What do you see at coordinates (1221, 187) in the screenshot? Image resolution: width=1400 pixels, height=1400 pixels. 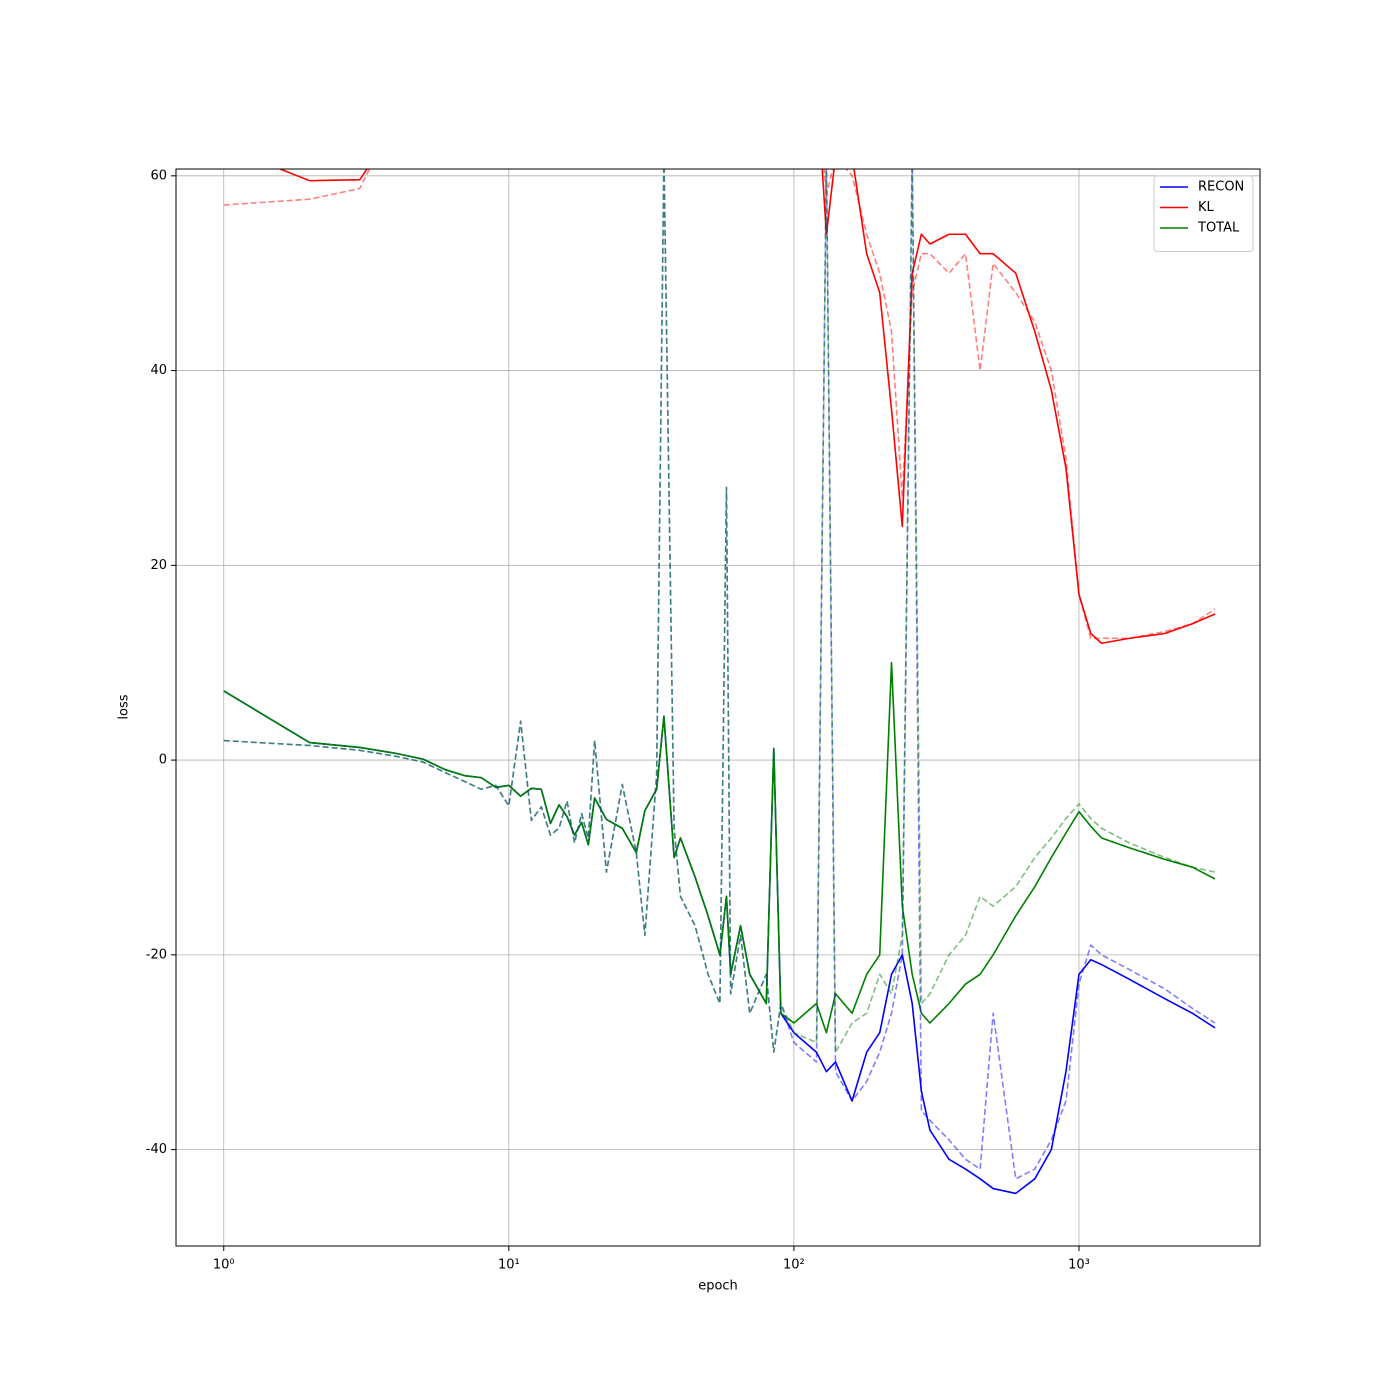 I see `legend-label: RECON` at bounding box center [1221, 187].